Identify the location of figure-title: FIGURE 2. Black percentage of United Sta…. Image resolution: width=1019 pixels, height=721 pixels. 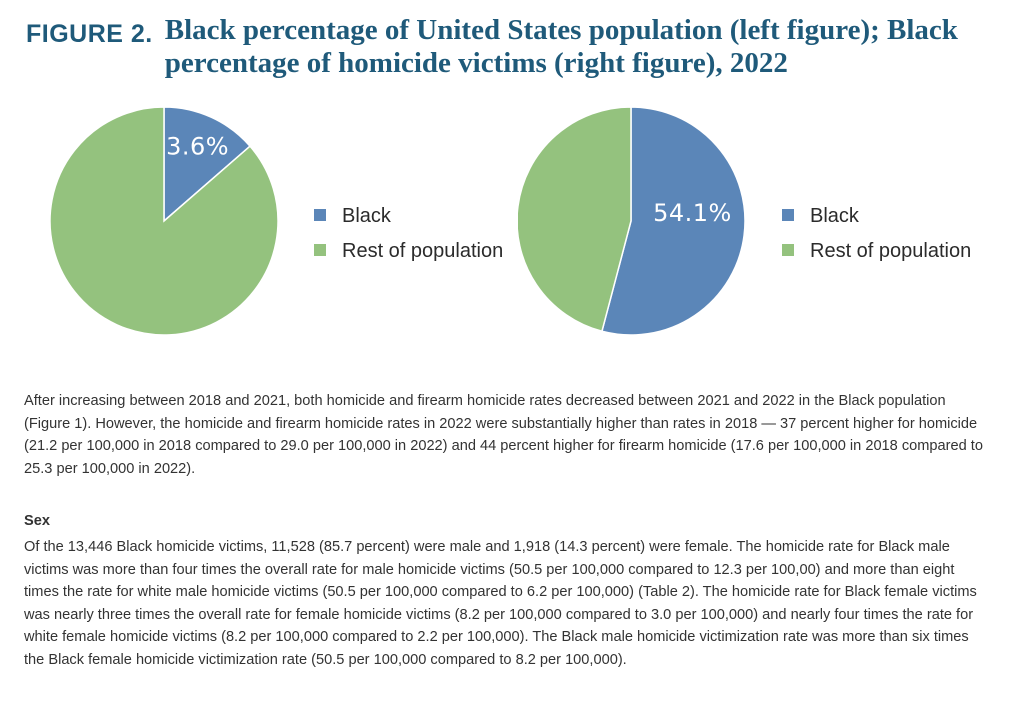
(513, 47).